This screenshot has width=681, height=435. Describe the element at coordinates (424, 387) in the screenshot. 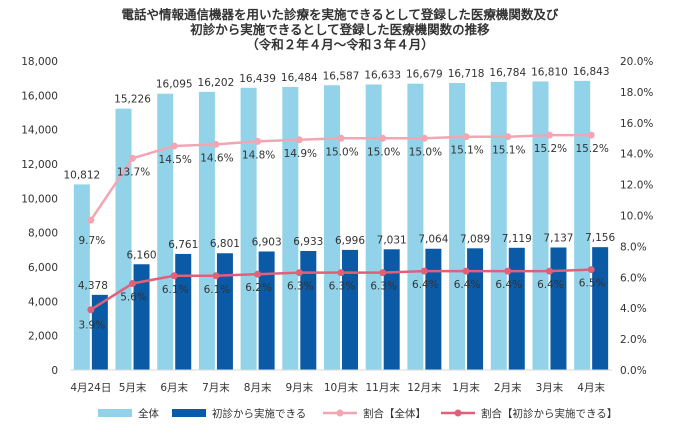

I see `x-tick-label: 12月末` at that location.